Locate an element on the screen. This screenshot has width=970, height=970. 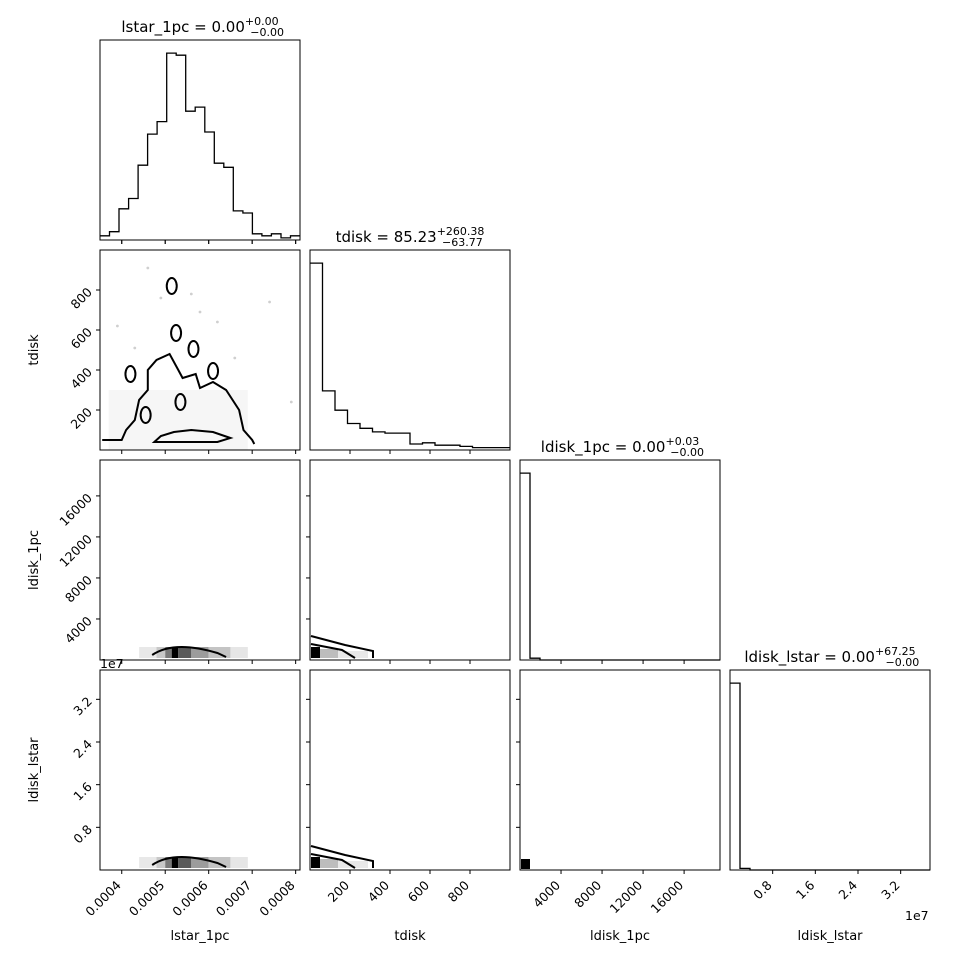
x-tick-label: 2.4 is located at coordinates (847, 889).